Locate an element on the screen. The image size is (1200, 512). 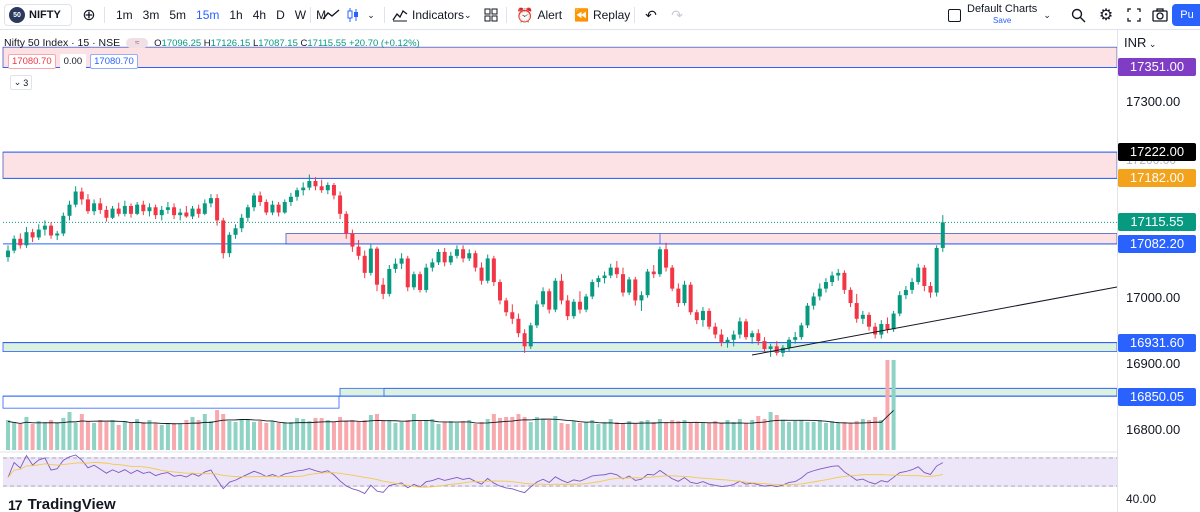
fullscreen-icon is located at coordinates (1134, 15).